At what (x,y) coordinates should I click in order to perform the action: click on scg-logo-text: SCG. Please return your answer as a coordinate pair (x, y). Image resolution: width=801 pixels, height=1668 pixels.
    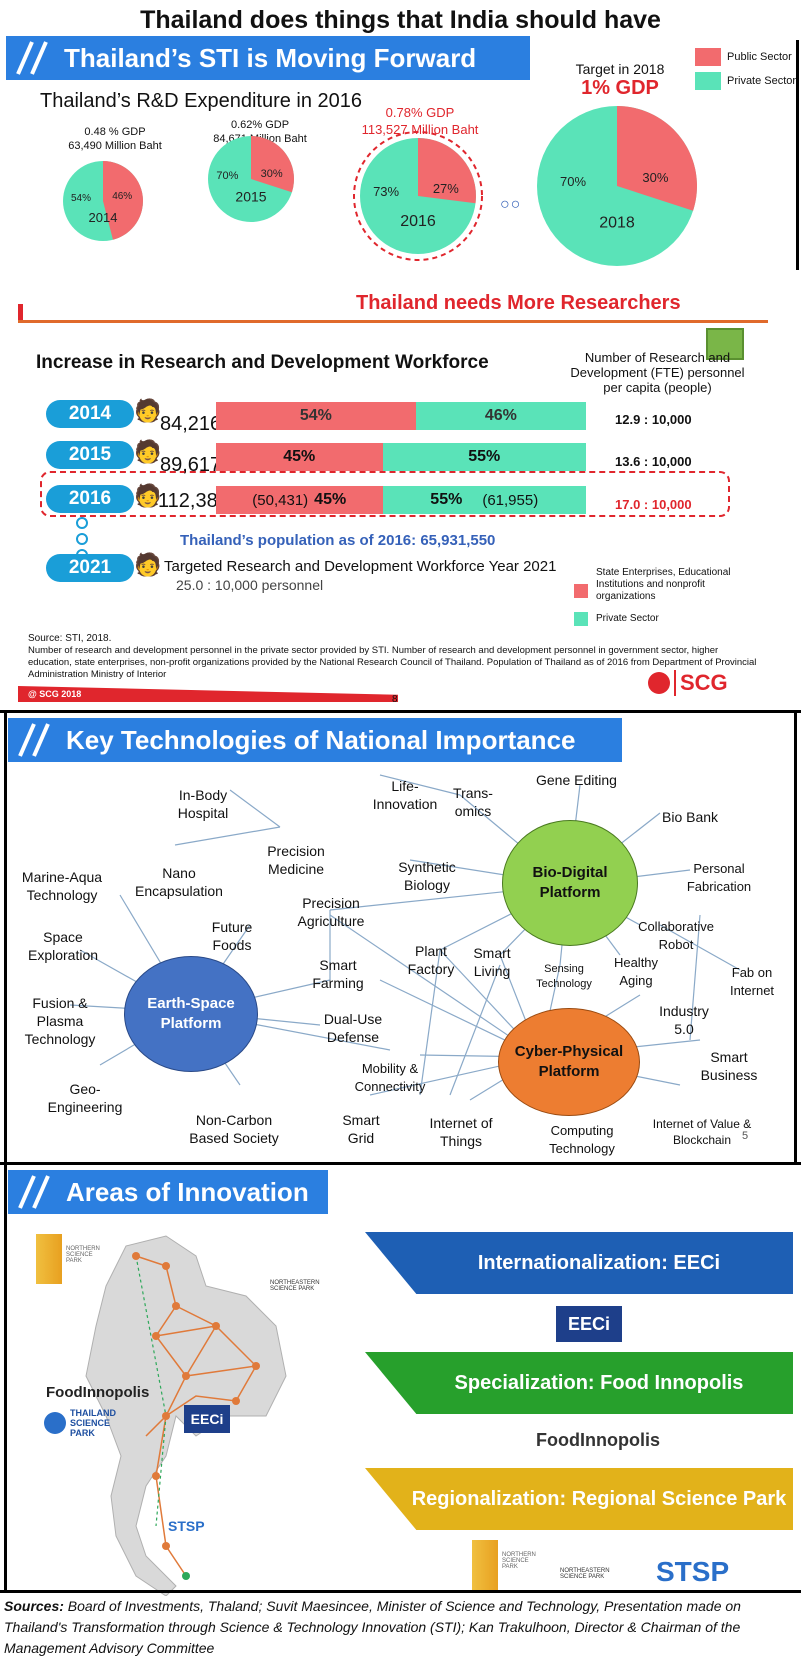
    Looking at the image, I should click on (701, 683).